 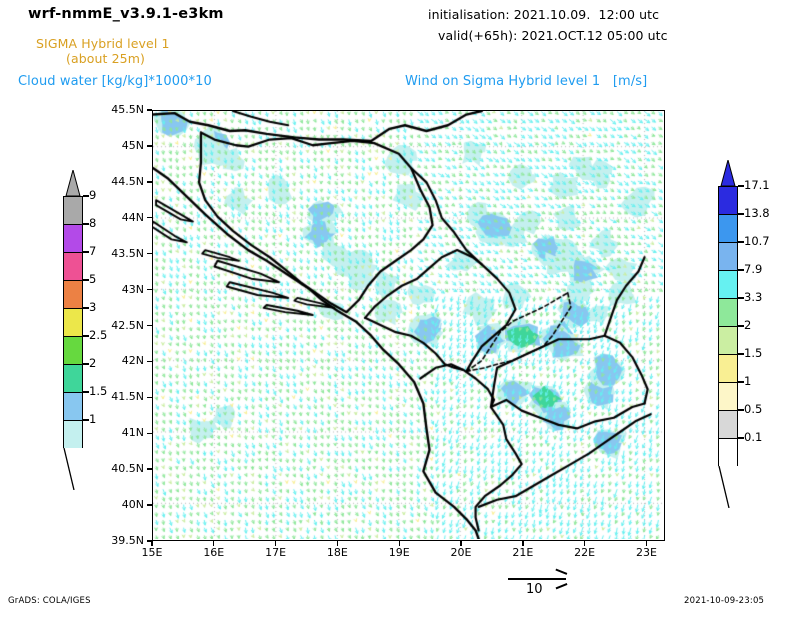 What do you see at coordinates (126, 14) in the screenshot?
I see `model-title: wrf-nmmE_v3.9.1-e3km` at bounding box center [126, 14].